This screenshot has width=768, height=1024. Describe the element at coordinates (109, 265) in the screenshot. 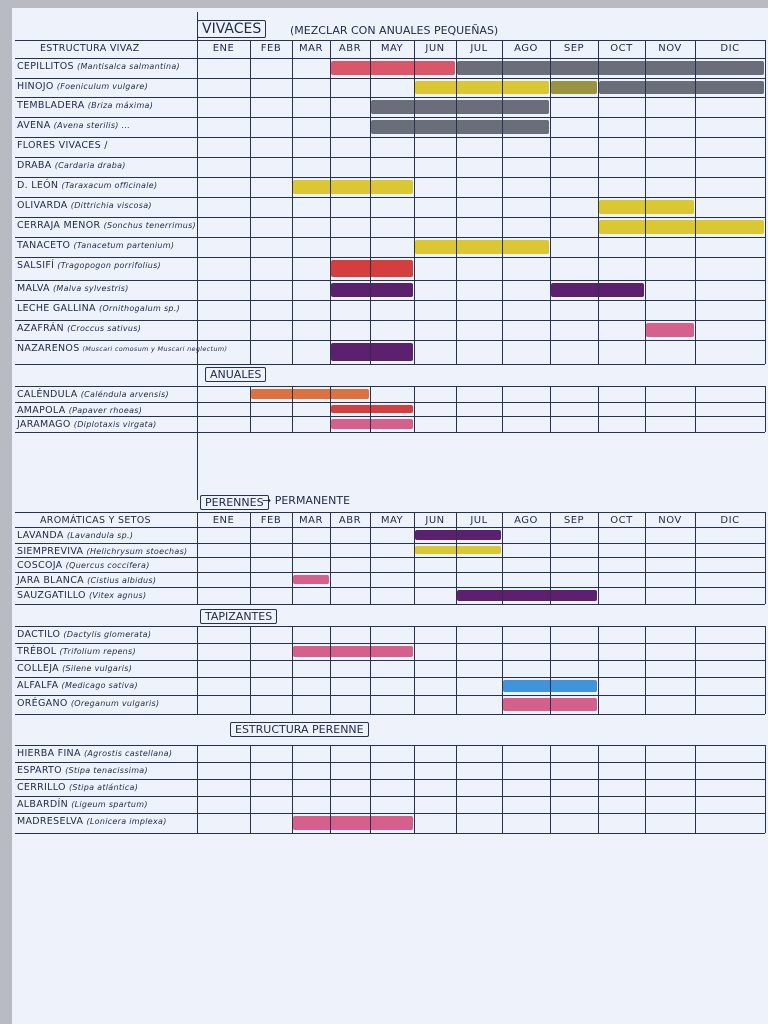

I see `latin-name: (Tragopogon porrifolius)` at that location.